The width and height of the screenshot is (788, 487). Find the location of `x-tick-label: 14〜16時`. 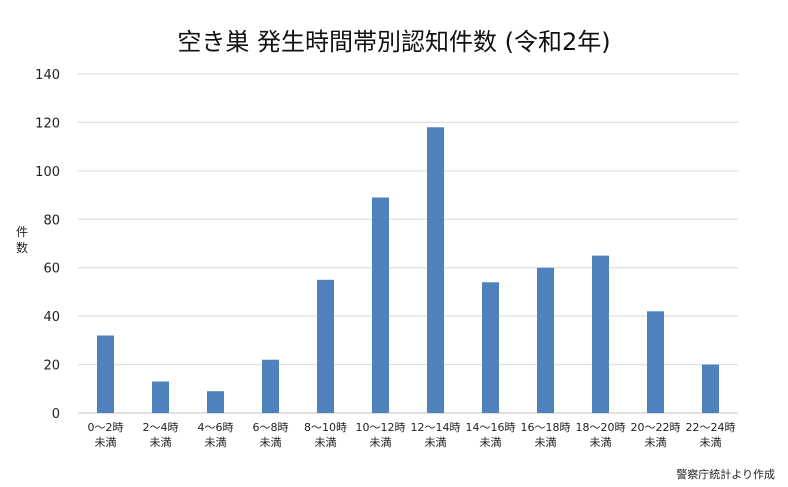

x-tick-label: 14〜16時 is located at coordinates (491, 427).